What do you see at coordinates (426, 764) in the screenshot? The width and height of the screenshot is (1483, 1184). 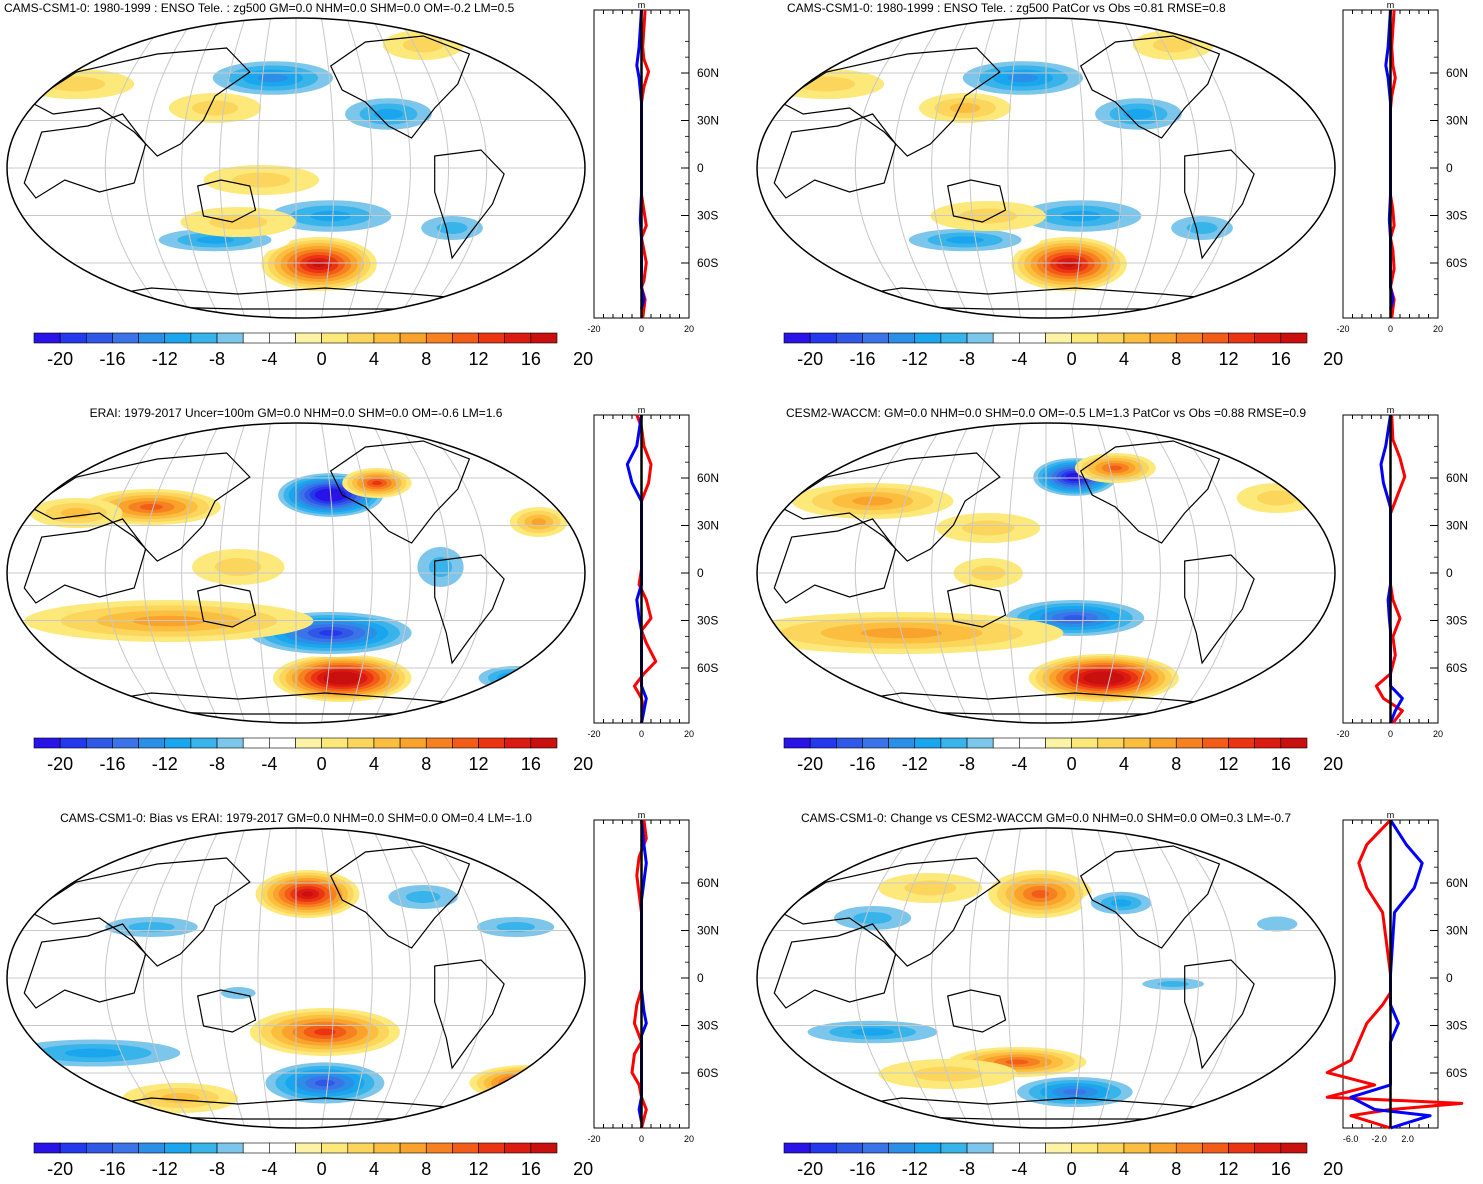 I see `colorbar-tick-label: 8` at bounding box center [426, 764].